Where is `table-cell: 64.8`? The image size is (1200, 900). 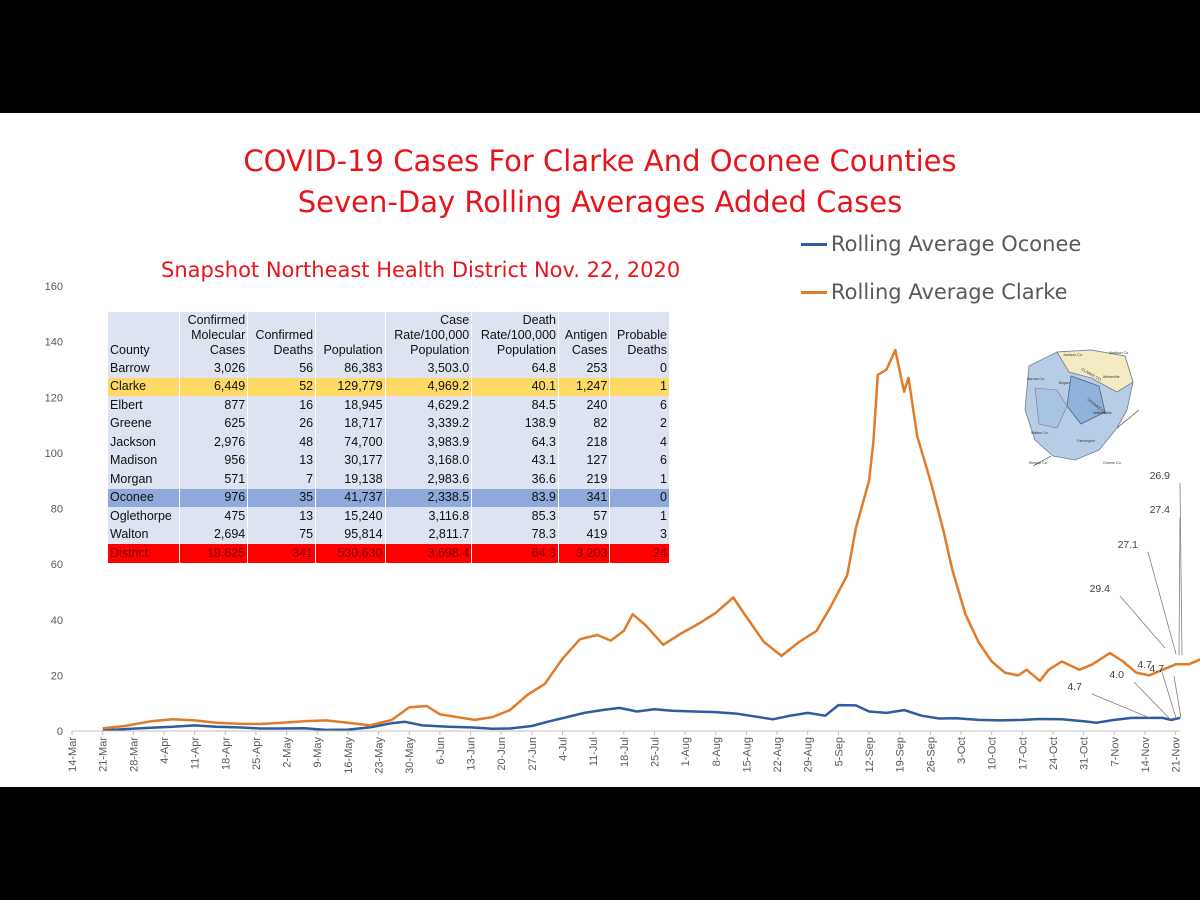
table-cell: 64.8 is located at coordinates (515, 368).